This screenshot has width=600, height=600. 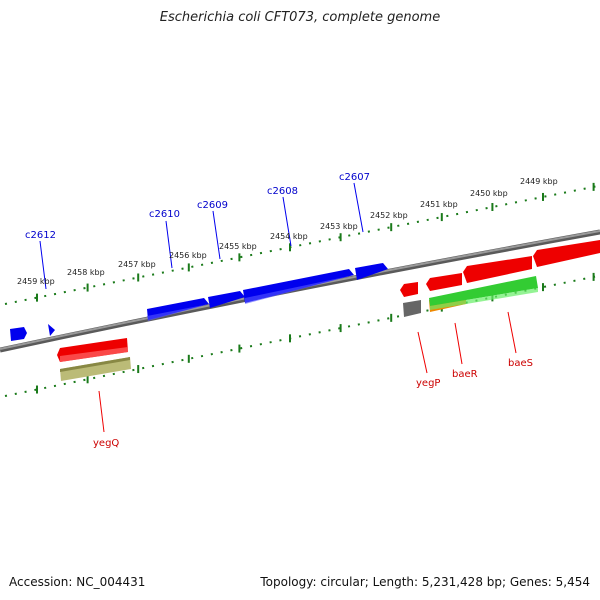 What do you see at coordinates (339, 226) in the screenshot?
I see `ruler-label: 2453 kbp` at bounding box center [339, 226].